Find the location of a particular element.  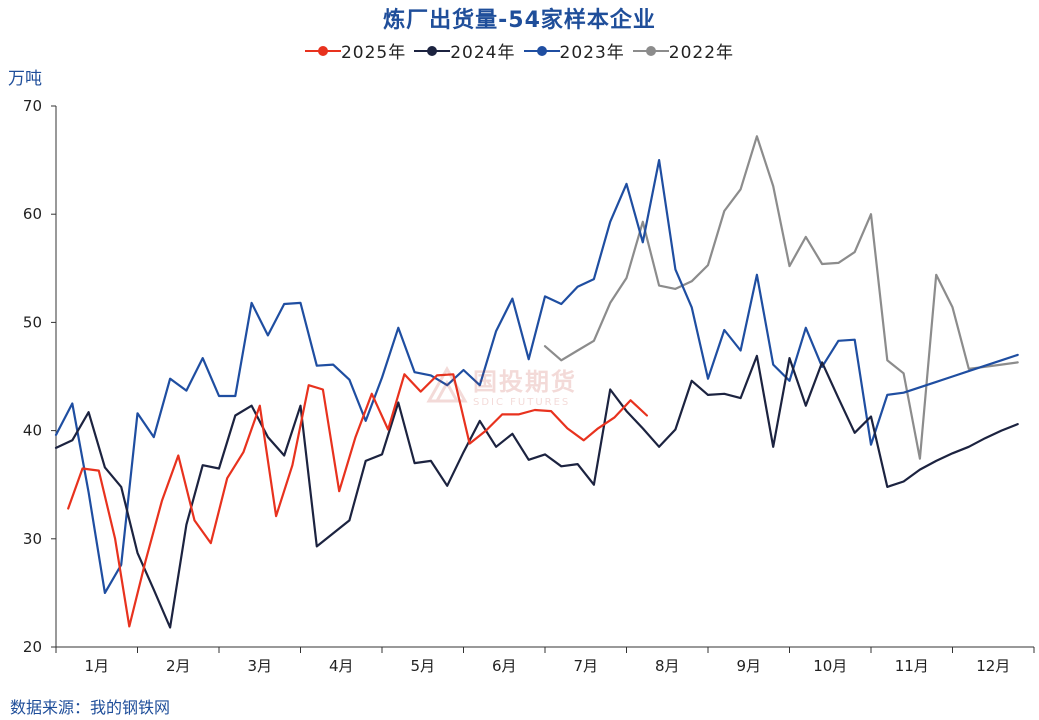

x-tick-label: 5月 is located at coordinates (422, 666).